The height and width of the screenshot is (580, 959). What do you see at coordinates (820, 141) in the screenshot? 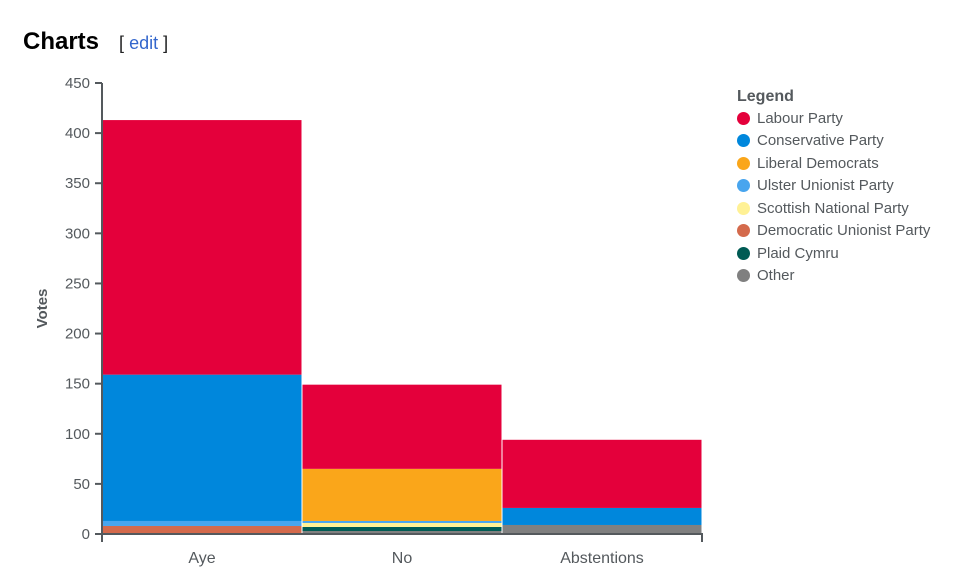
I see `legend-label: Conservative Party` at bounding box center [820, 141].